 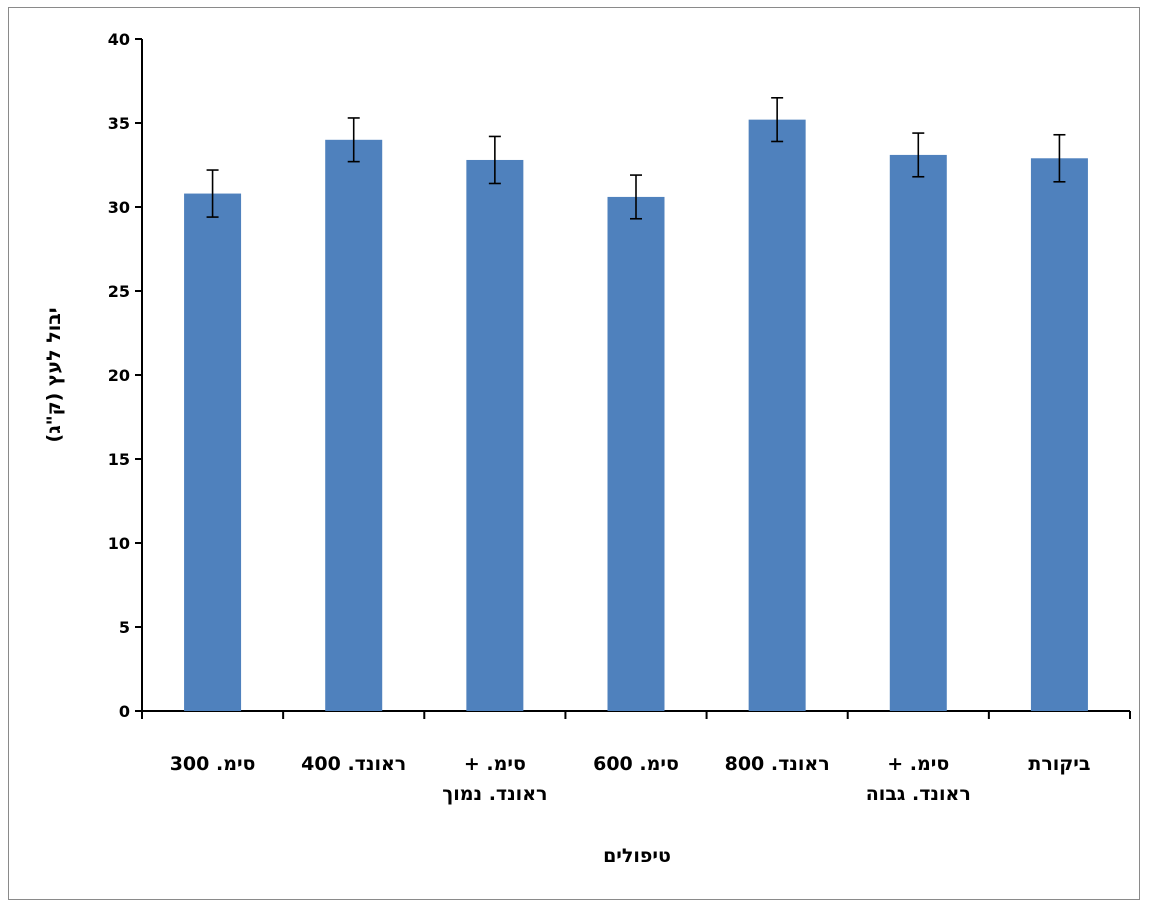 I want to click on y-axis: 0 5 10 15 20 25 30 35 40, so click(x=125, y=375).